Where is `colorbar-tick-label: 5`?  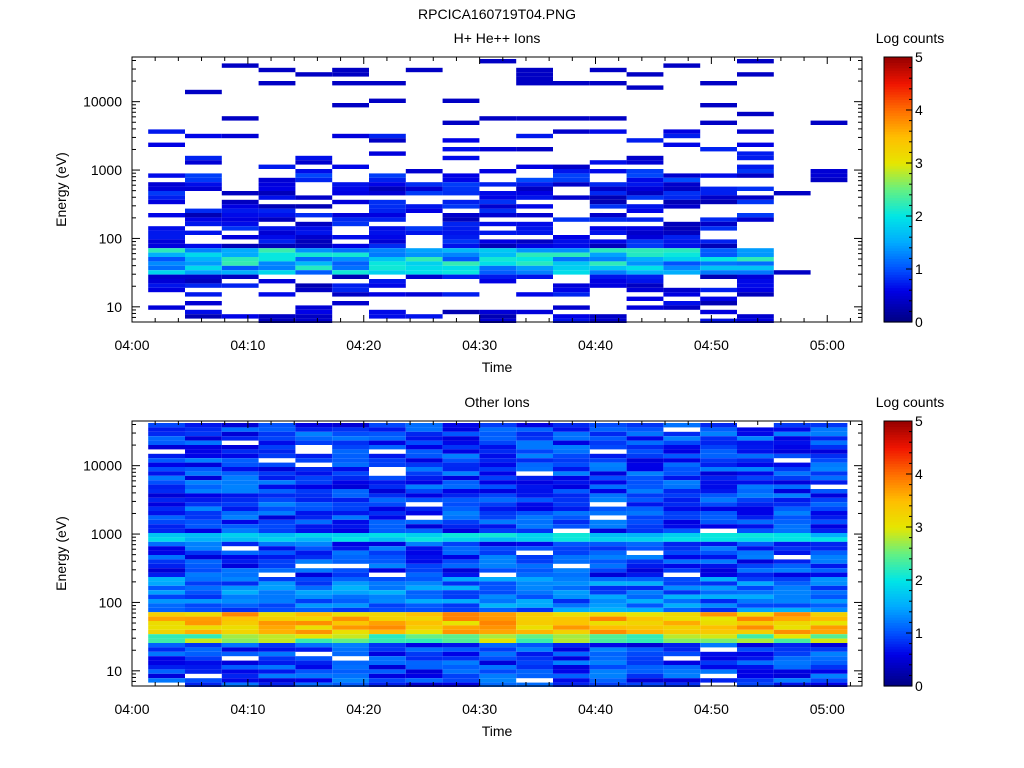
colorbar-tick-label: 5 is located at coordinates (919, 57).